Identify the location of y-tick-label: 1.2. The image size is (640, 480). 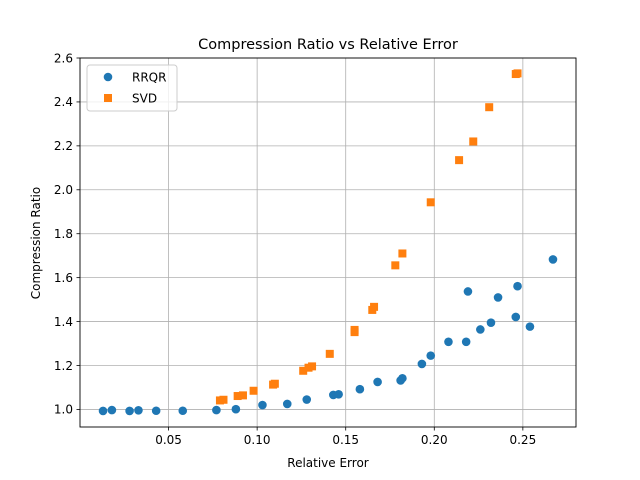
(63, 366).